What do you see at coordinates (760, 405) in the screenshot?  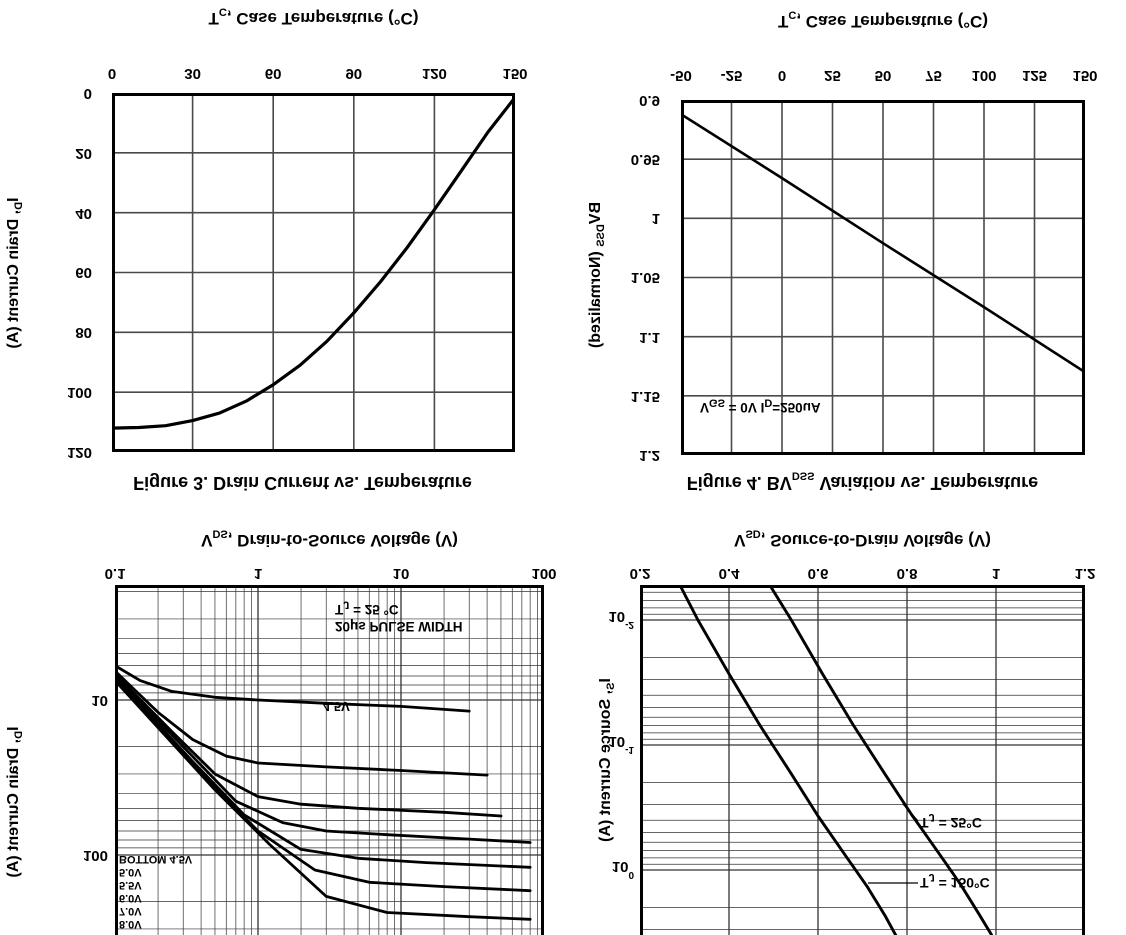 I see `test-conditions-annotation: VGS = 0V ID=250uA` at bounding box center [760, 405].